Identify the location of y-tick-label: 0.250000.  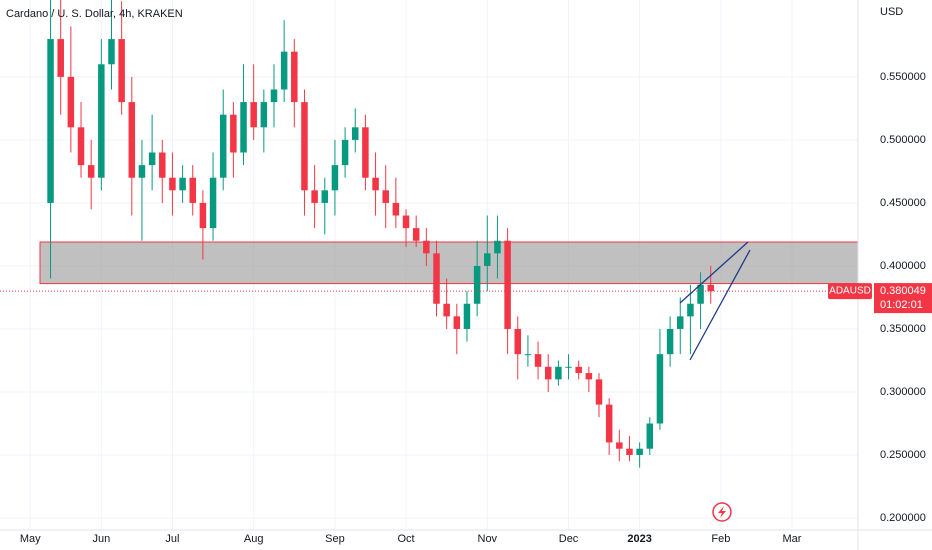
(903, 455).